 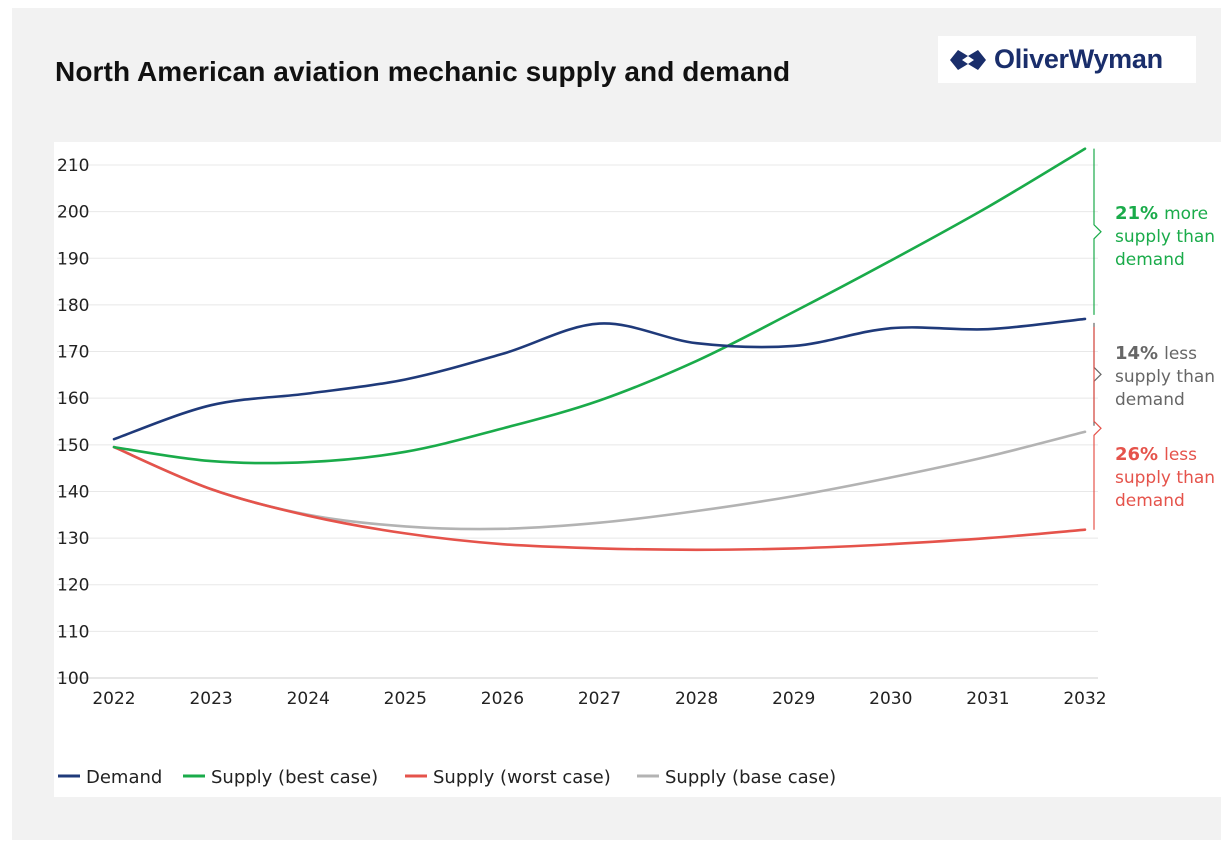 I want to click on bracket-worst-case, so click(x=1097, y=428).